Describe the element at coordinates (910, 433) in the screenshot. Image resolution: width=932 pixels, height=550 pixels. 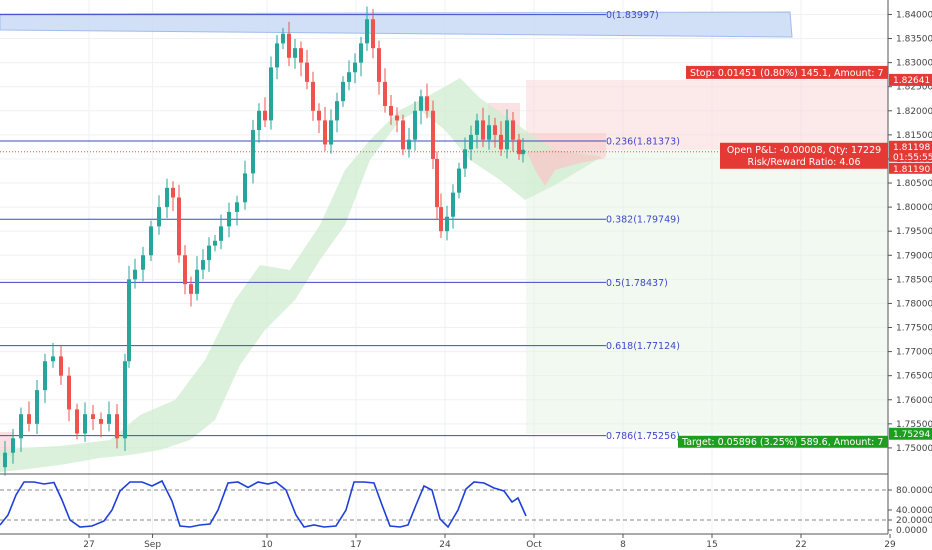
I see `target-price-tag-bg` at that location.